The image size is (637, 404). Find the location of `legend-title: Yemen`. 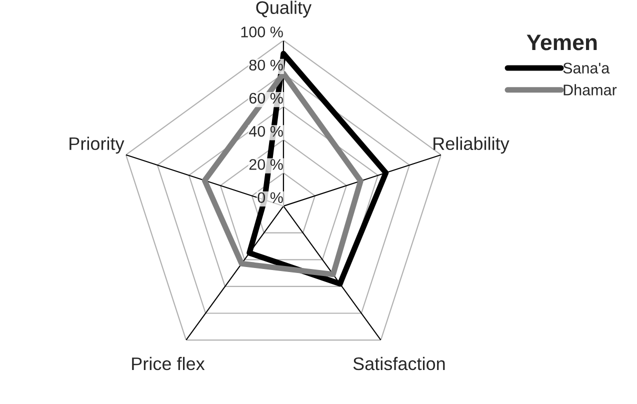

legend-title: Yemen is located at coordinates (561, 42).